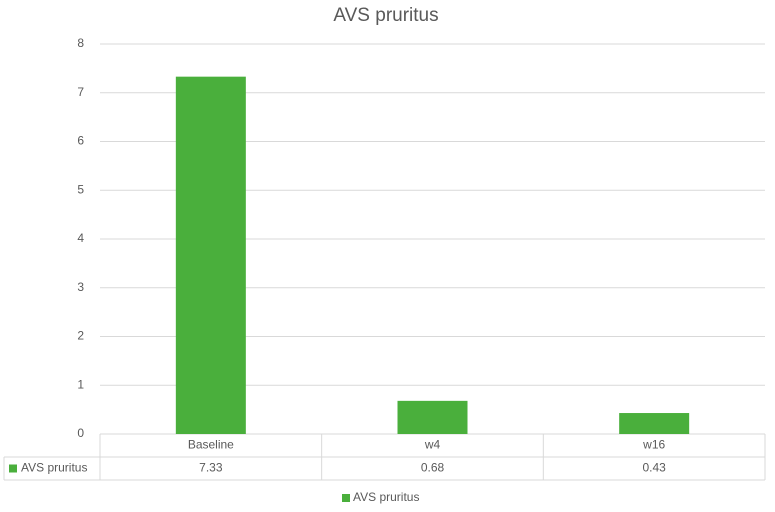 This screenshot has height=512, width=775. What do you see at coordinates (211, 445) in the screenshot?
I see `x-tick-label: Baseline` at bounding box center [211, 445].